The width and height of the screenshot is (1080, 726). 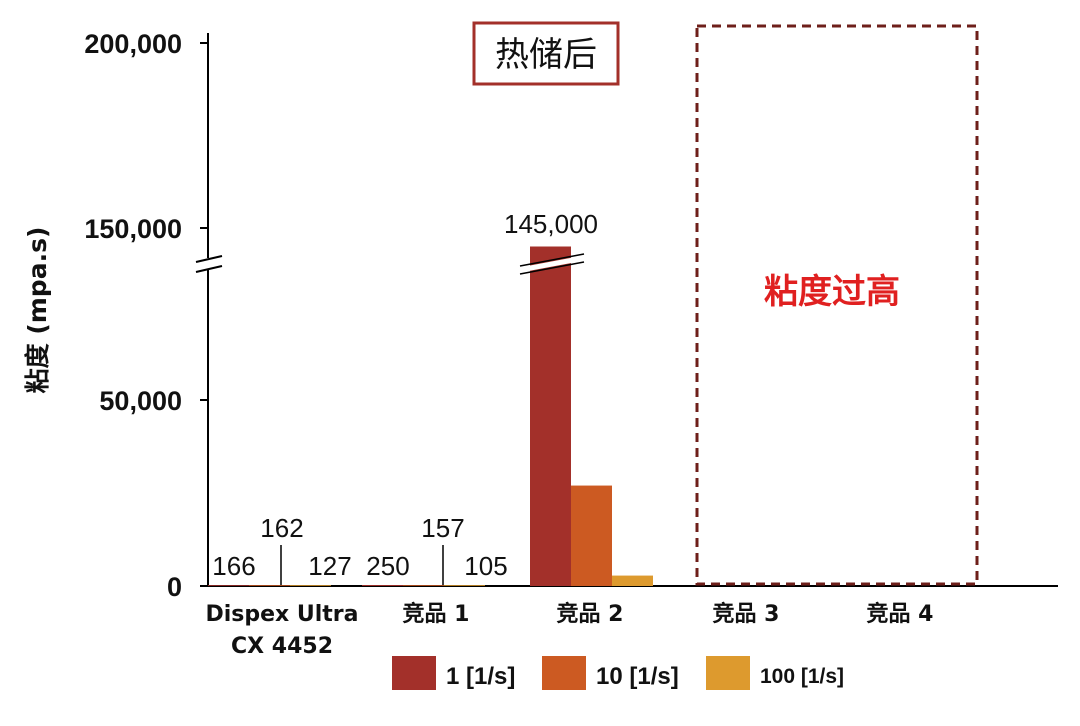 What do you see at coordinates (209, 264) in the screenshot?
I see `y-axis-break-marks` at bounding box center [209, 264].